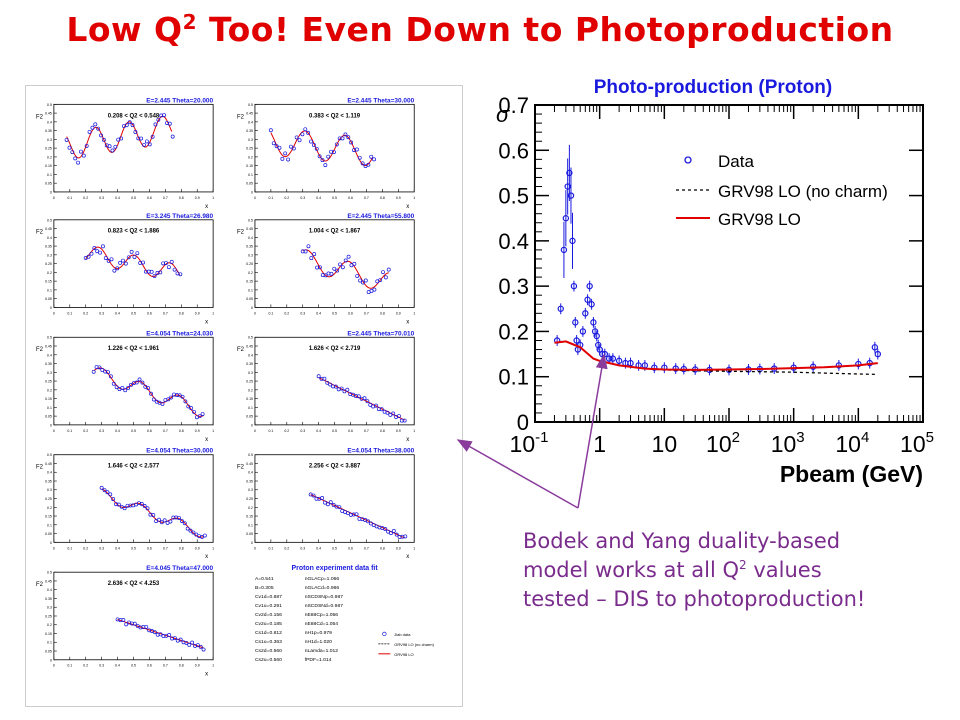  Describe the element at coordinates (250, 373) in the screenshot. I see `small-y-tick-label: 0.3` at that location.